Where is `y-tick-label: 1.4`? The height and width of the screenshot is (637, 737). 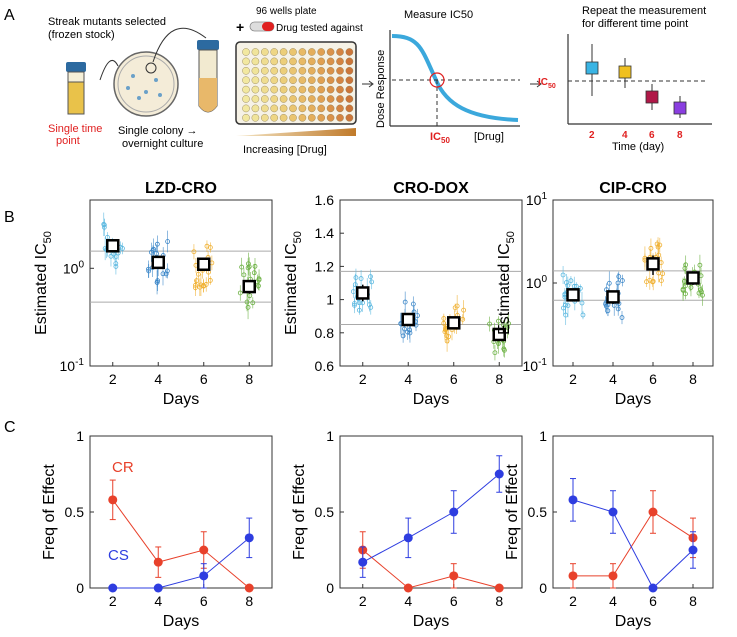
y-tick-label: 1.4 is located at coordinates (325, 233).